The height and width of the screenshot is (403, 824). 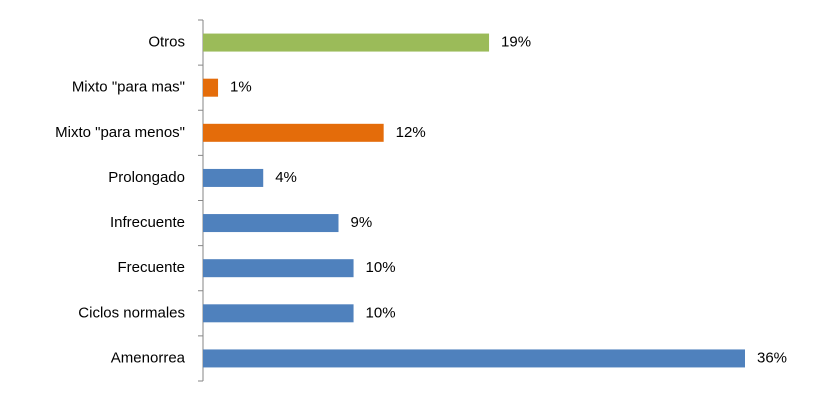 What do you see at coordinates (286, 177) in the screenshot?
I see `data-label: 4%` at bounding box center [286, 177].